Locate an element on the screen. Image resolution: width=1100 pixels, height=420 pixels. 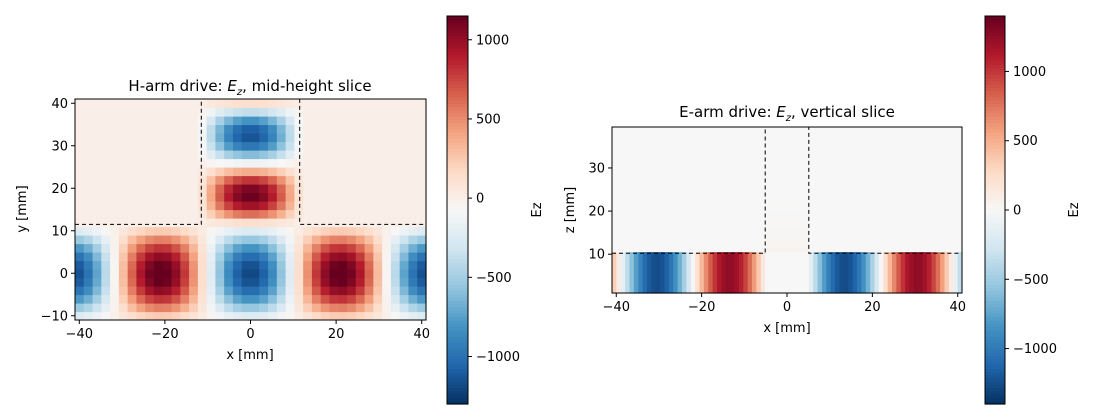
h-arm-colorbar-segment is located at coordinates (457, 286).